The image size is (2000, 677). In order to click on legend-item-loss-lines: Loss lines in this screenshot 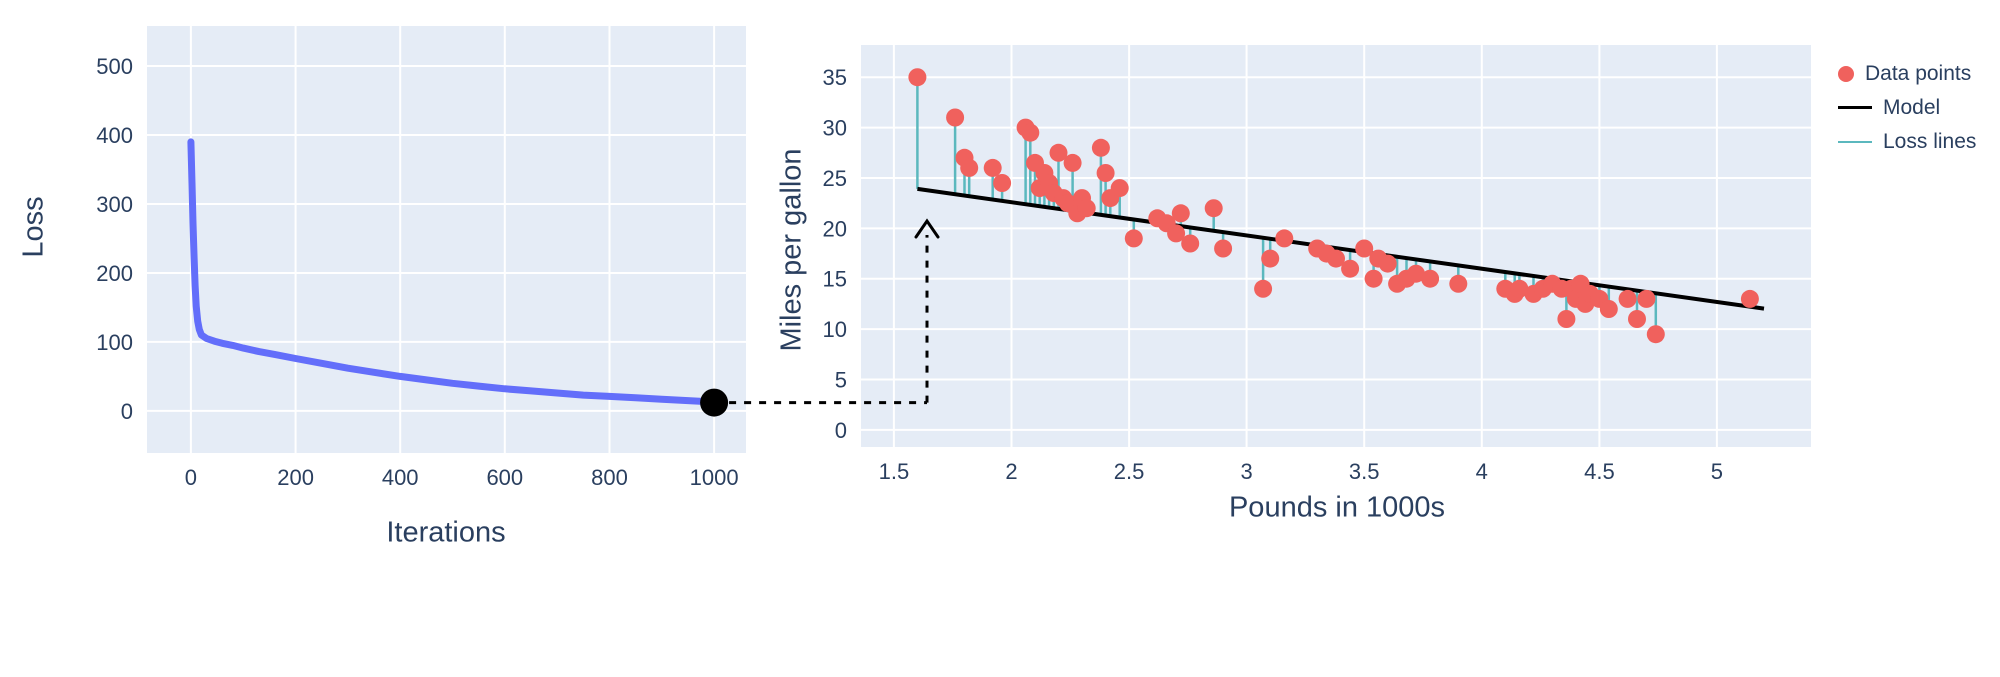, I will do `click(1907, 141)`.